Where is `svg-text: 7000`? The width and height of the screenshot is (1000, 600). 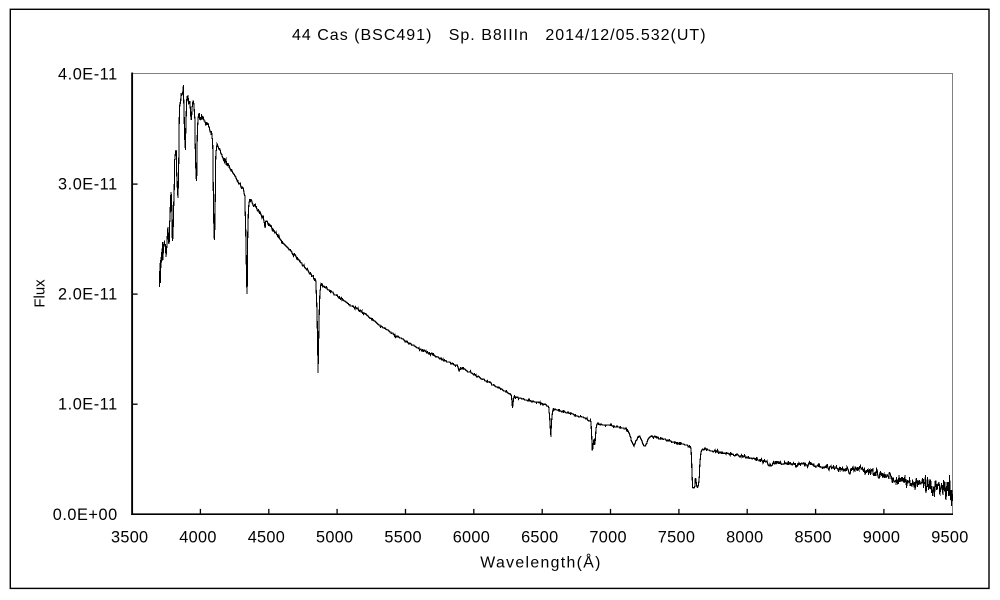 svg-text: 7000 is located at coordinates (607, 538).